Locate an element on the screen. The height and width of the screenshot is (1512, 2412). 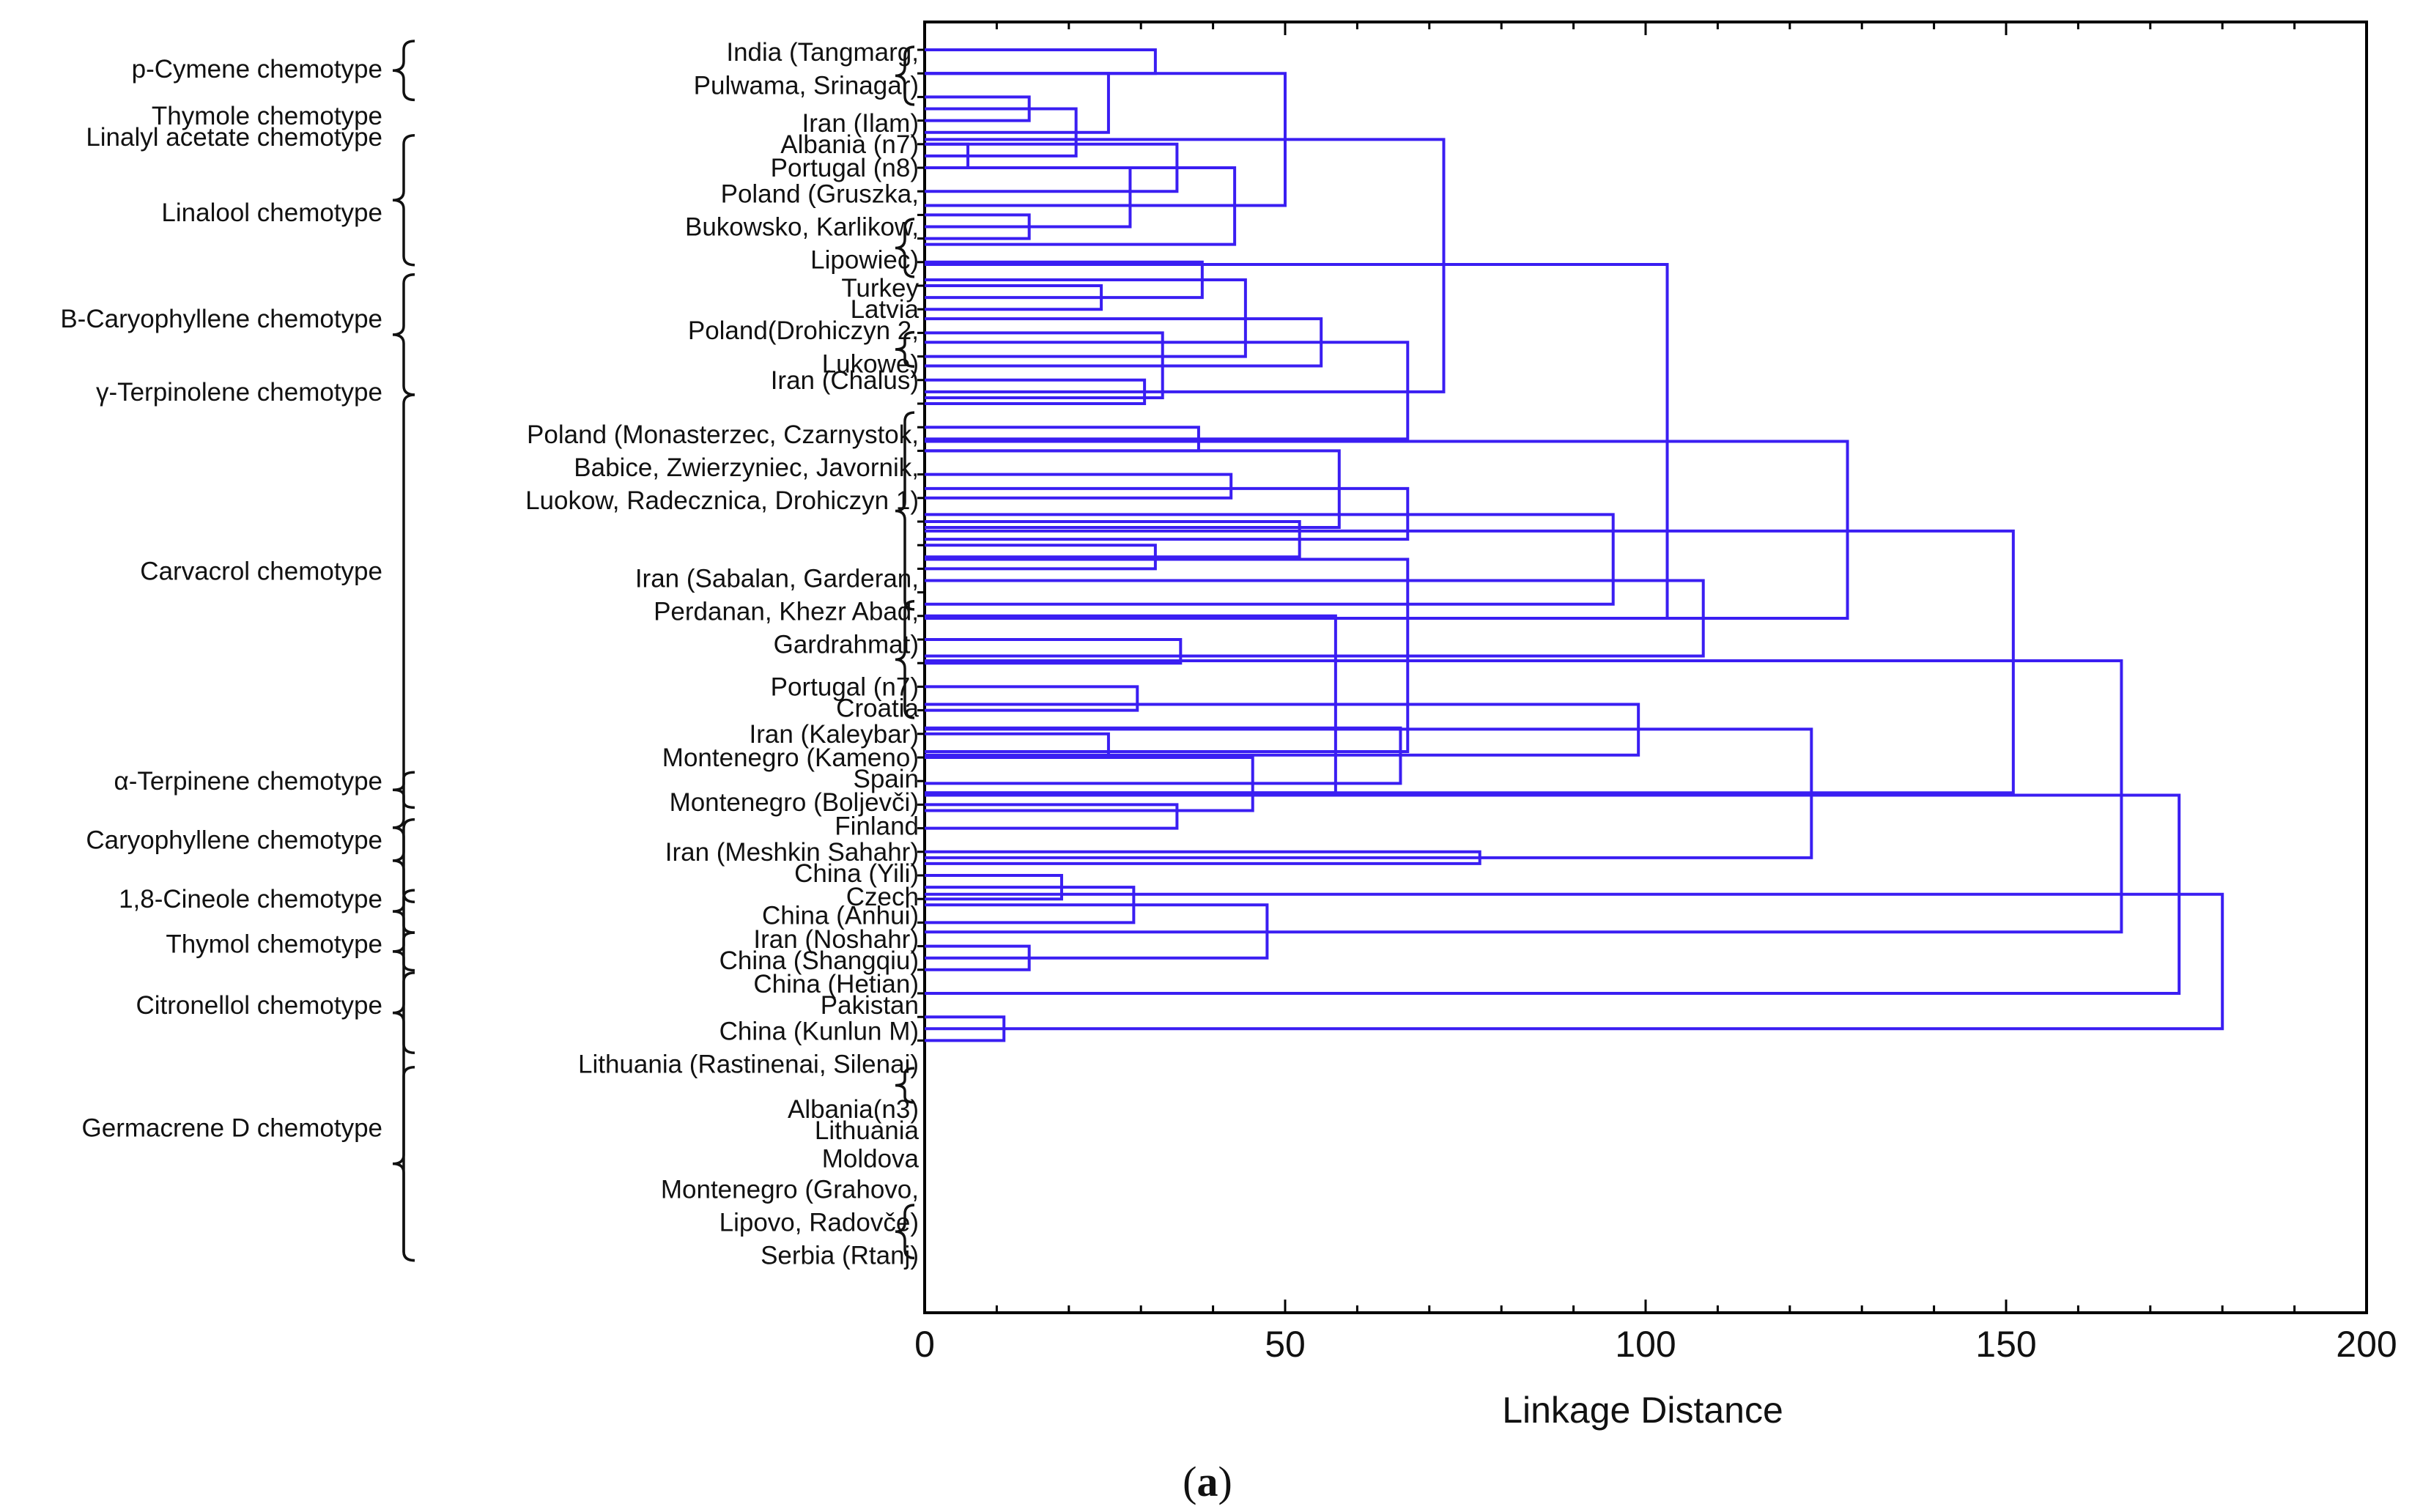
caption-open-paren: ( is located at coordinates (1189, 1481).